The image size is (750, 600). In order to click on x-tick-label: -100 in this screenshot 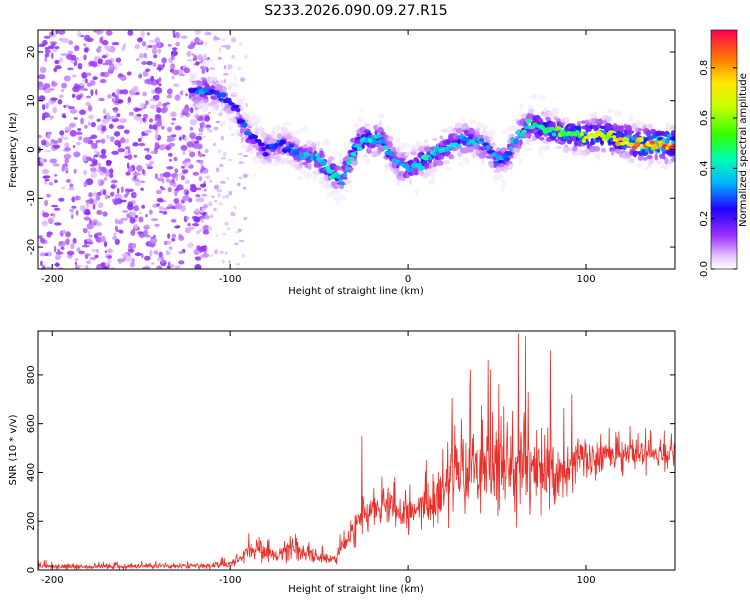, I will do `click(230, 279)`.